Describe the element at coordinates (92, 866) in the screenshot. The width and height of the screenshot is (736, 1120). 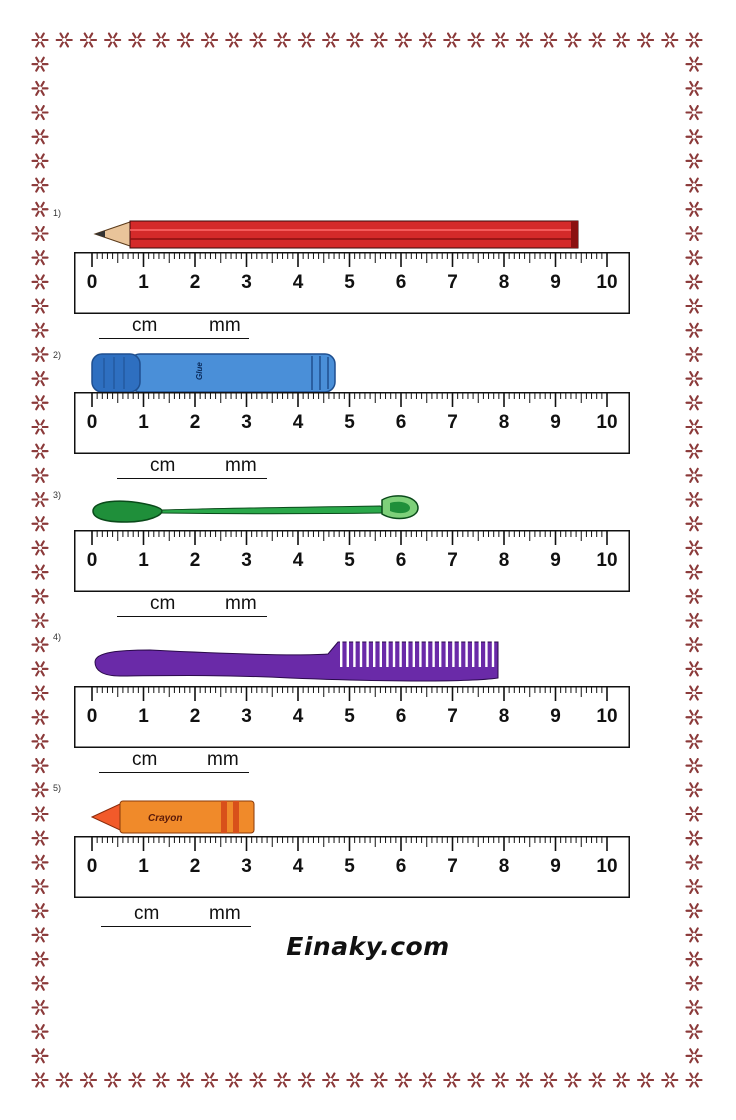
I see `ruler-label: 0` at that location.